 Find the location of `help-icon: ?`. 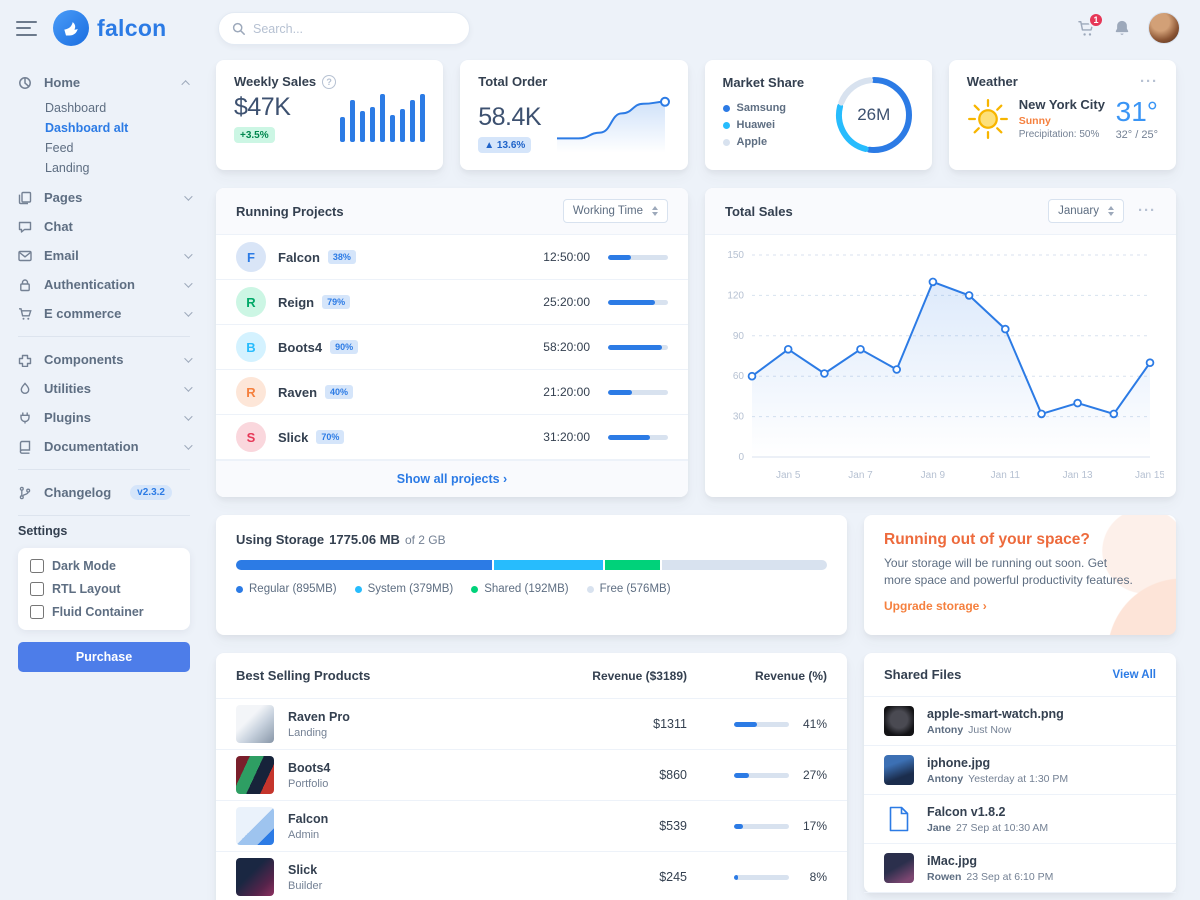

help-icon: ? is located at coordinates (329, 81).